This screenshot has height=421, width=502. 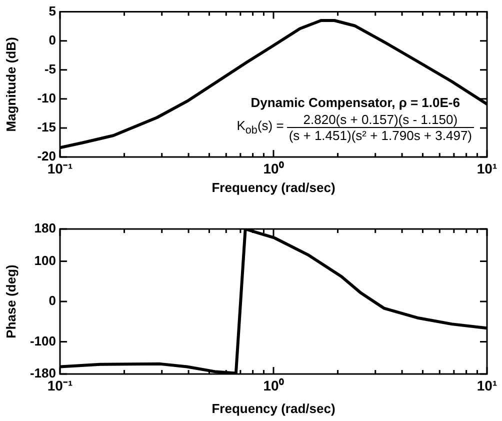 I want to click on y-tick-label: -15, so click(x=46, y=127).